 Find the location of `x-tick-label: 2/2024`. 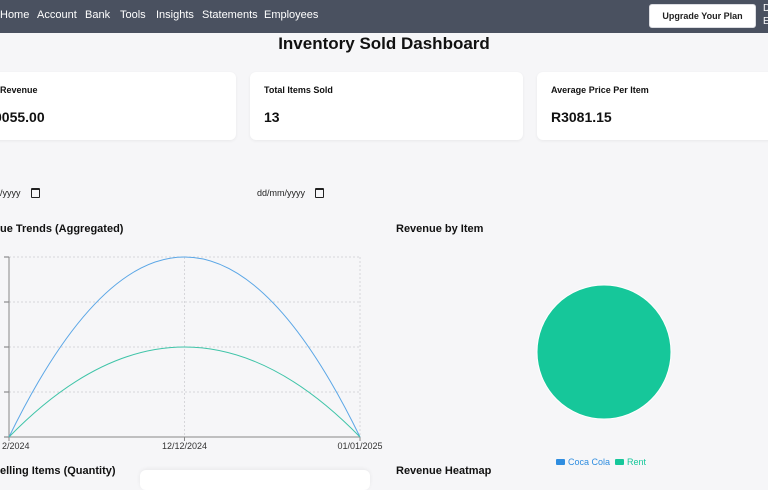

x-tick-label: 2/2024 is located at coordinates (16, 446).